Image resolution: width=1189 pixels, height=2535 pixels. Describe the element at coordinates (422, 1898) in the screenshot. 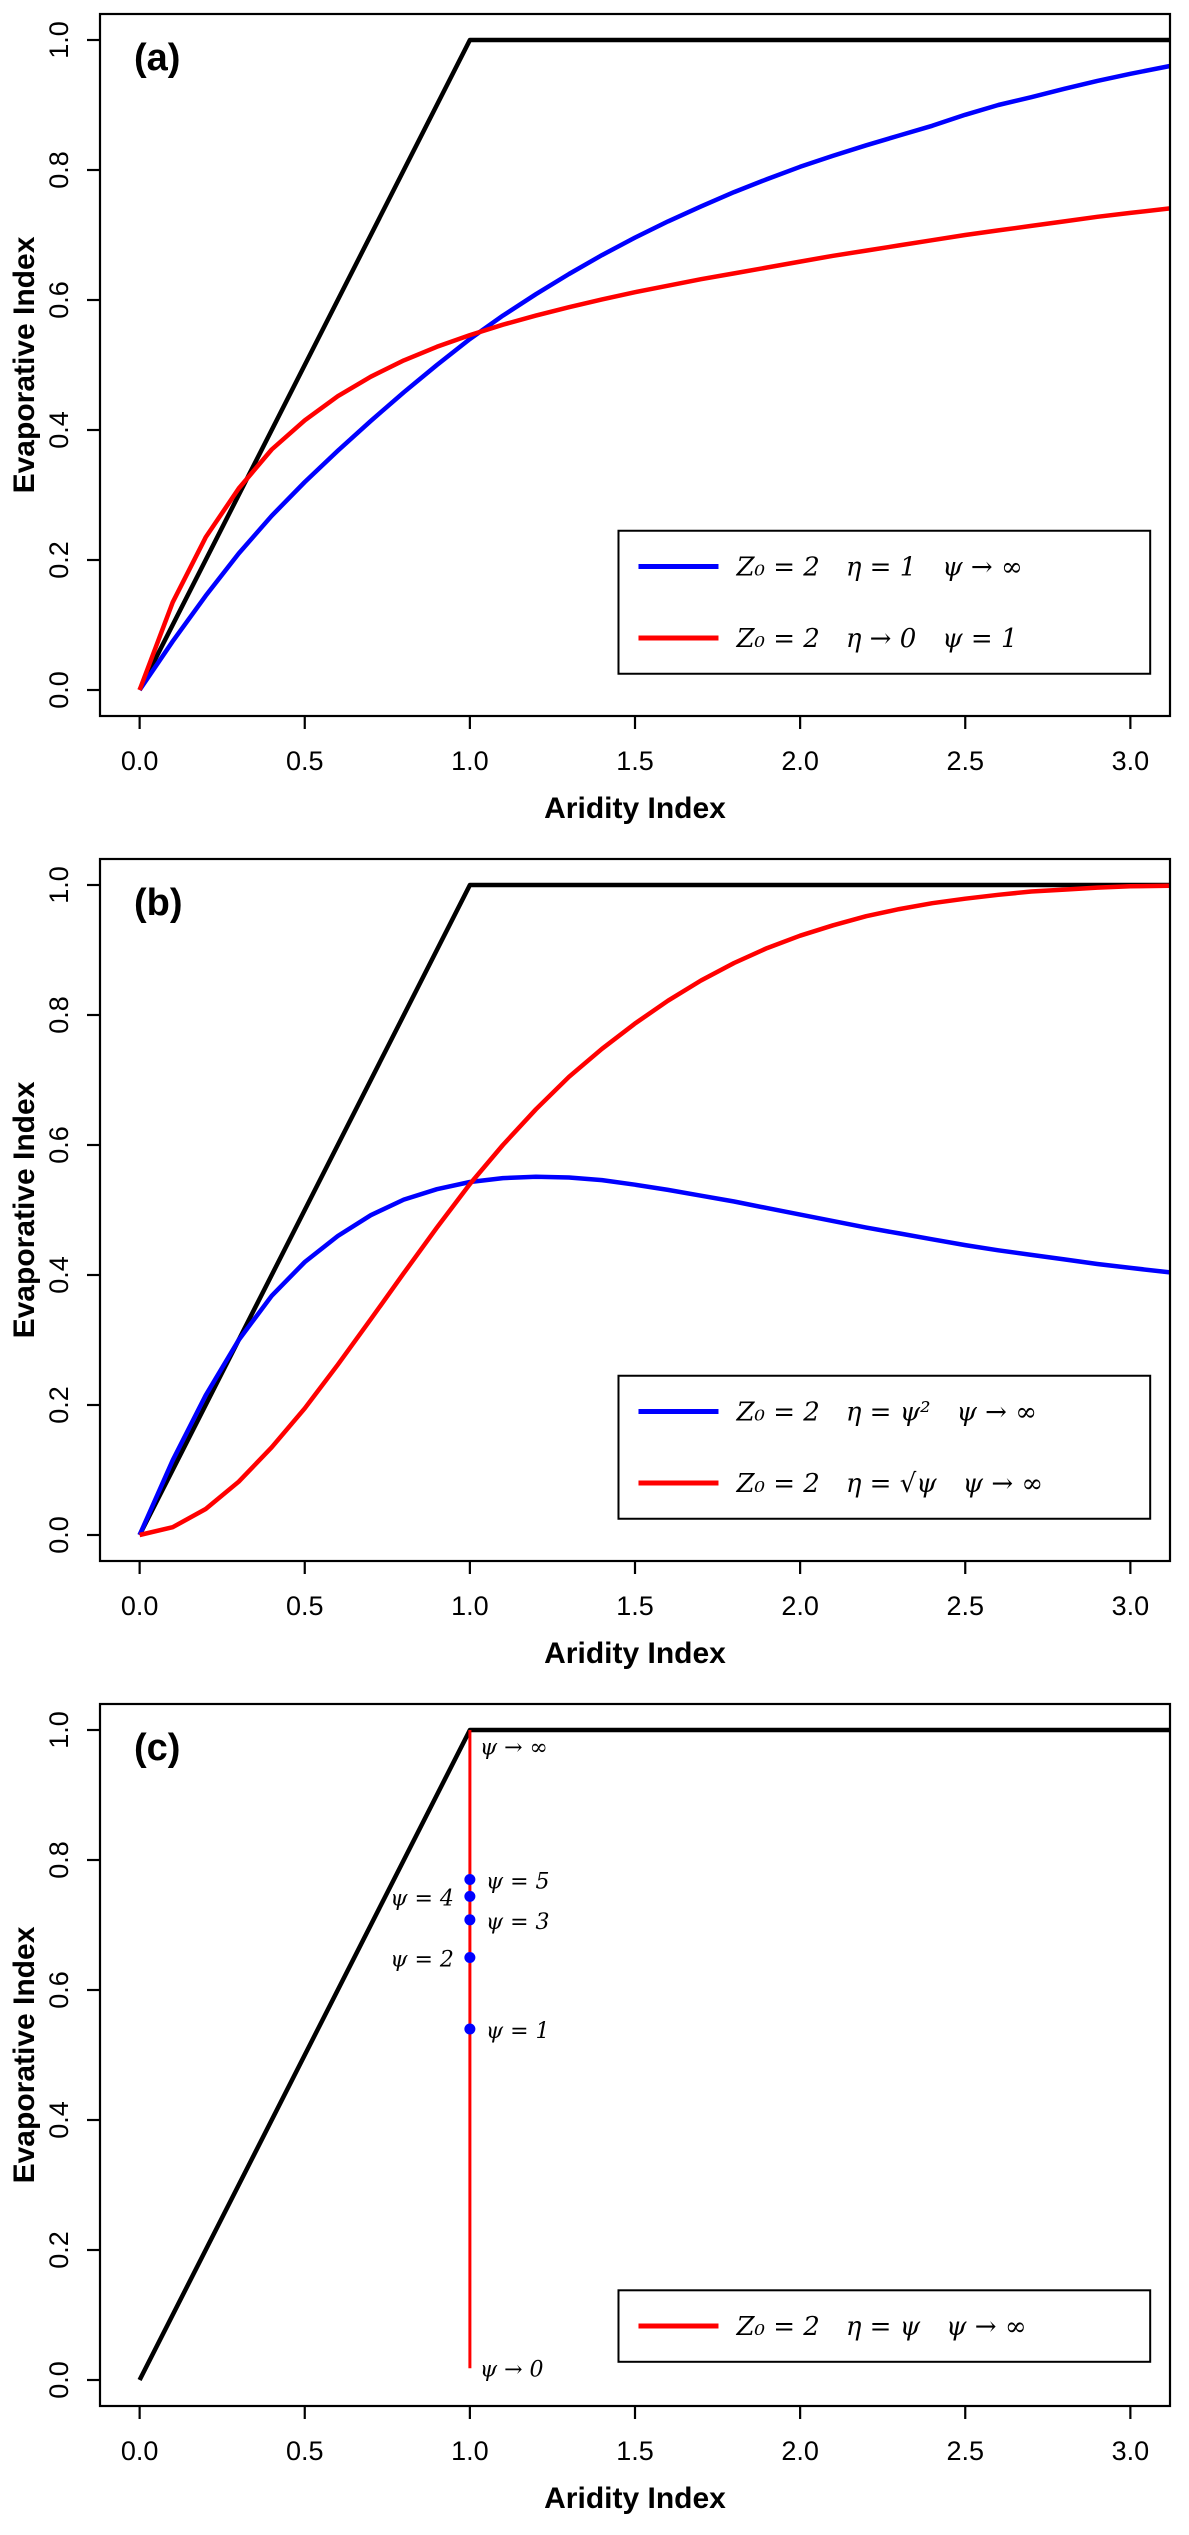

I see `annotation: ψ = 4` at that location.